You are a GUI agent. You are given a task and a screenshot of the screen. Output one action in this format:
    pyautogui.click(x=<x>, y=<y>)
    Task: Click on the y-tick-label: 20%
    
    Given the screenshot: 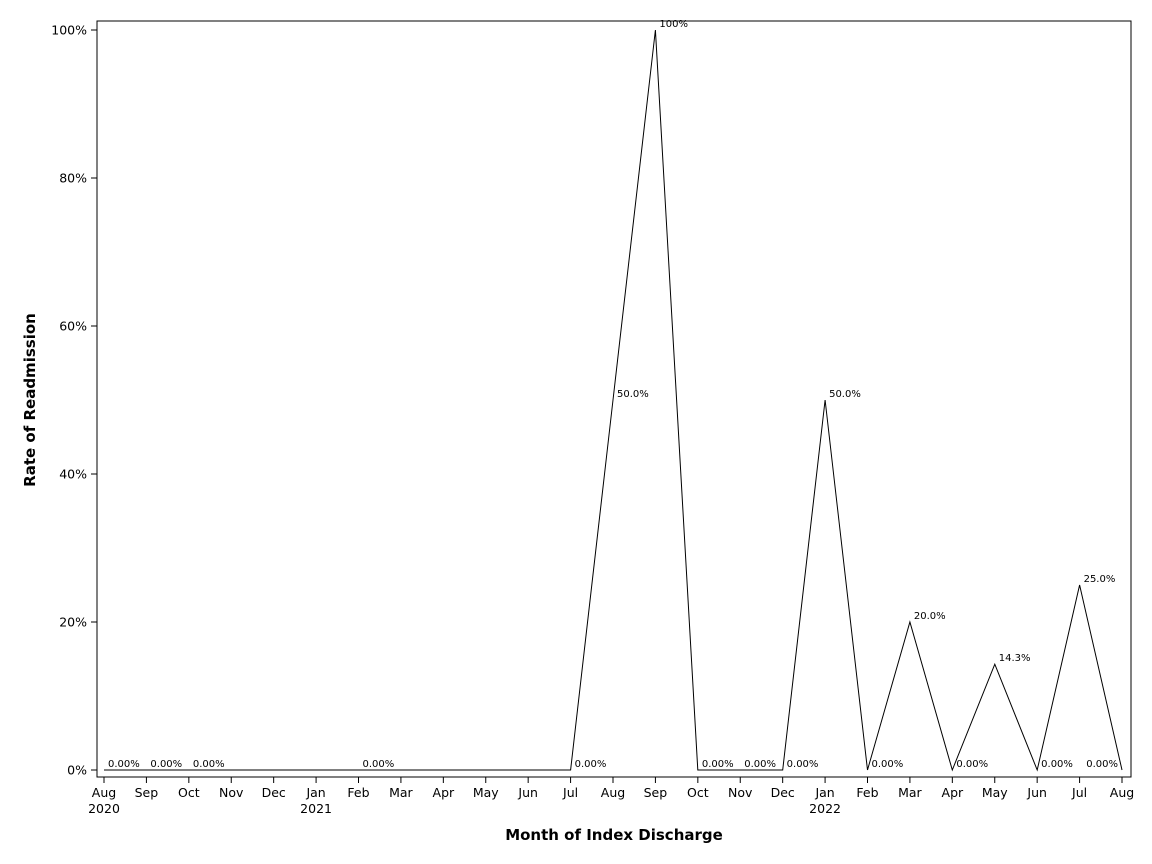 What is the action you would take?
    pyautogui.click(x=73, y=622)
    